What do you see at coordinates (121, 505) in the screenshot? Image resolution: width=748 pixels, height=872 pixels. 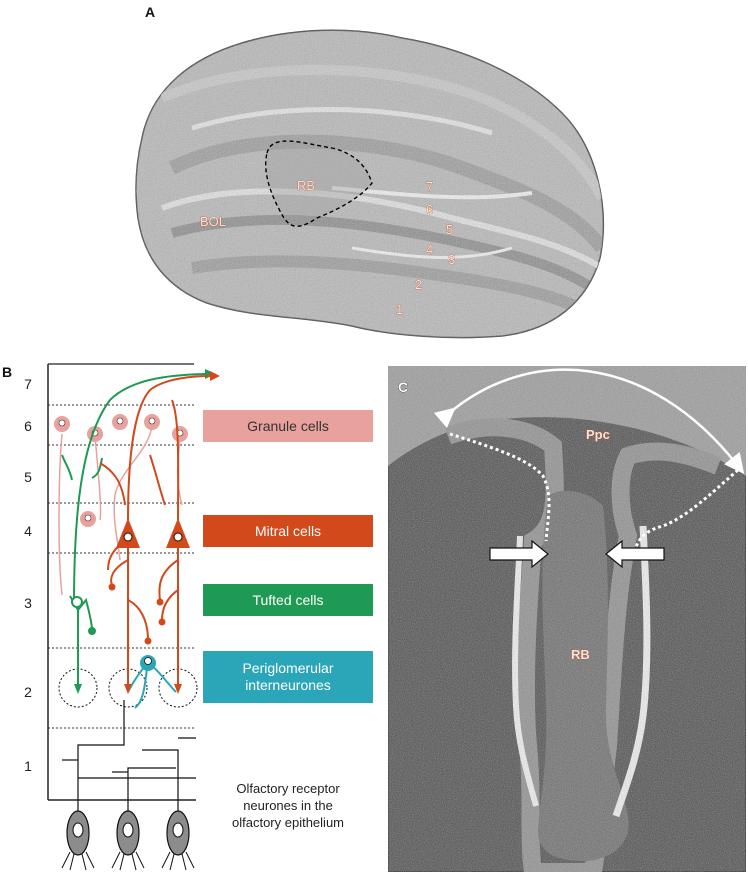 I see `granule-cells` at bounding box center [121, 505].